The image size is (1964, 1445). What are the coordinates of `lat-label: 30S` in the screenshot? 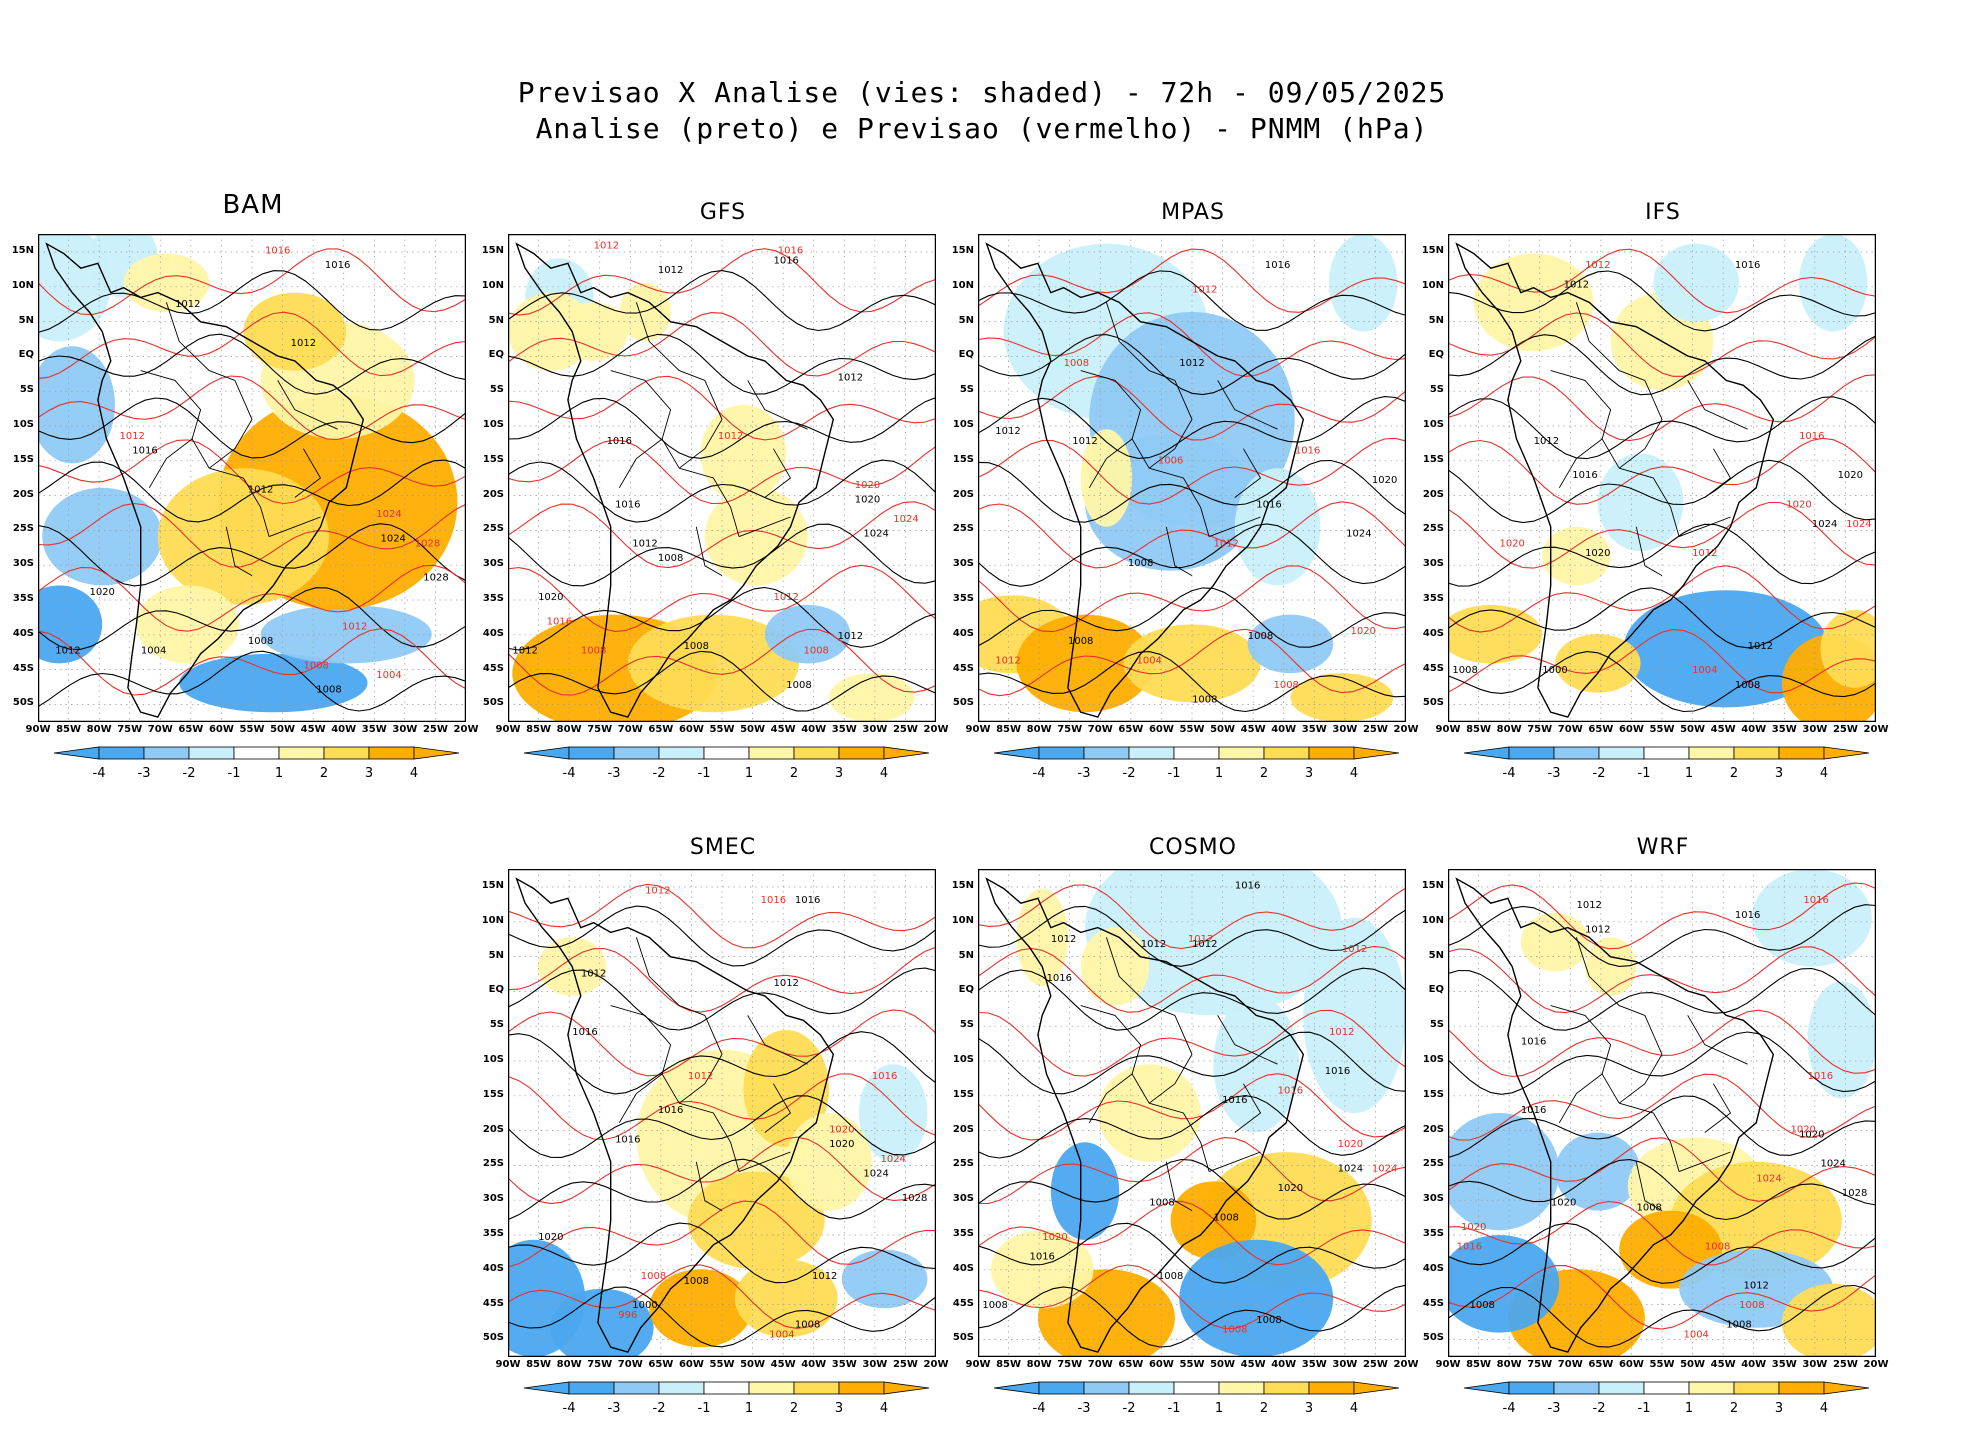 It's located at (23, 564).